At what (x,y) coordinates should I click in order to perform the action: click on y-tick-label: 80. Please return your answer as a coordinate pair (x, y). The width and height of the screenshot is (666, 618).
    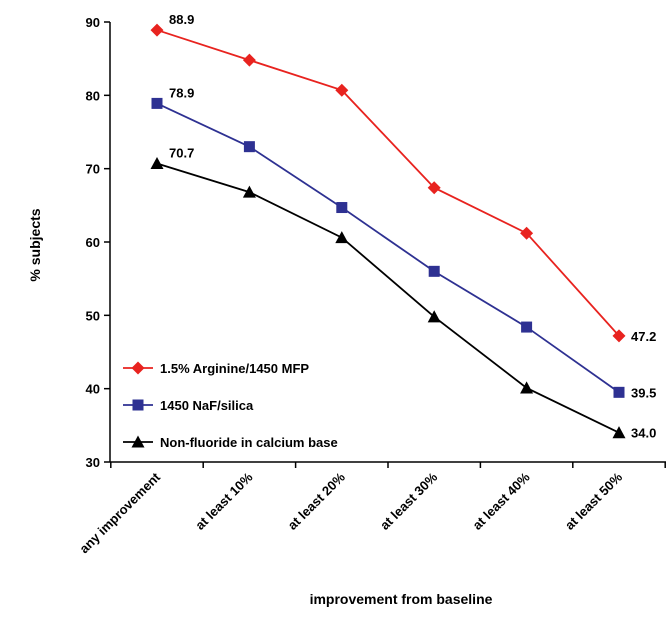
    Looking at the image, I should click on (93, 95).